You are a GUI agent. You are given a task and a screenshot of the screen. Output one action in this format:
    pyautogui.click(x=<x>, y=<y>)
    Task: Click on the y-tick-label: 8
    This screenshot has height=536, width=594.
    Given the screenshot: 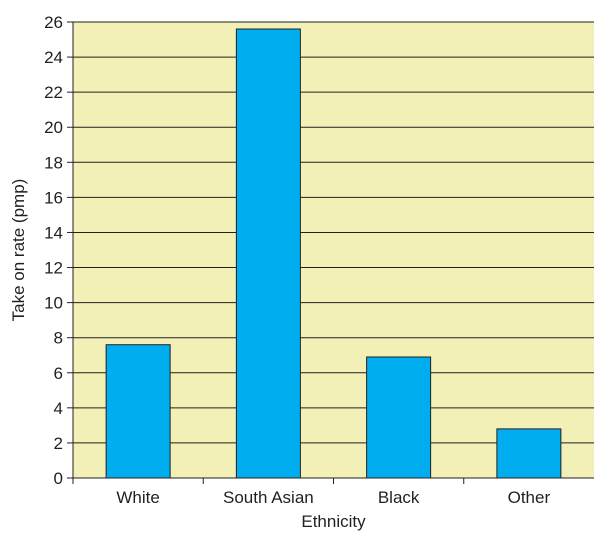 What is the action you would take?
    pyautogui.click(x=58, y=338)
    